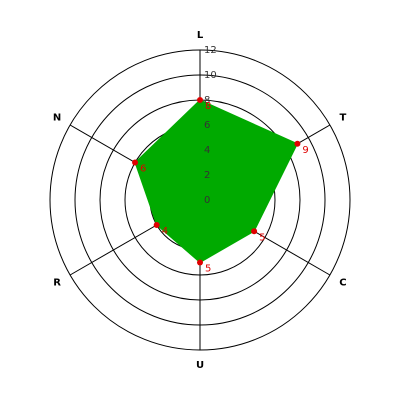  Describe the element at coordinates (208, 106) in the screenshot. I see `value-label: 8` at that location.